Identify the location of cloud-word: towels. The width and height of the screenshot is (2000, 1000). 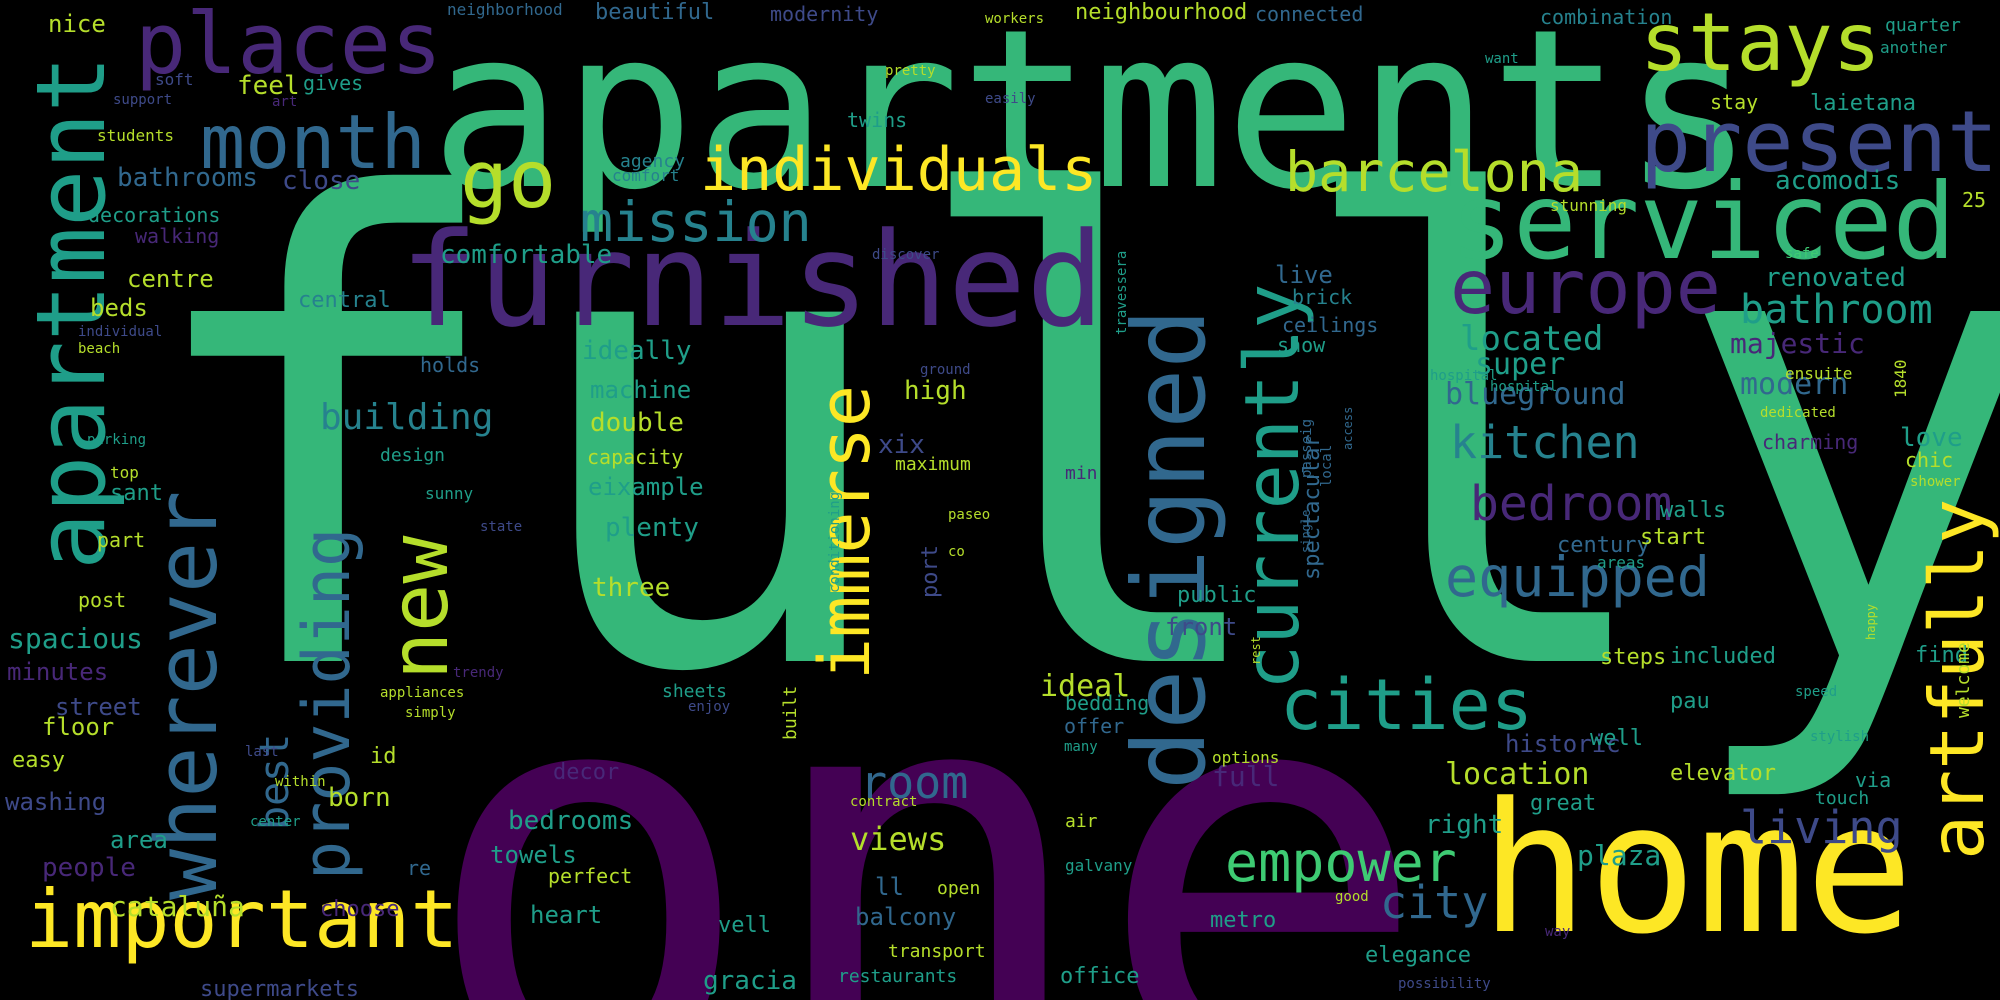
(533, 855).